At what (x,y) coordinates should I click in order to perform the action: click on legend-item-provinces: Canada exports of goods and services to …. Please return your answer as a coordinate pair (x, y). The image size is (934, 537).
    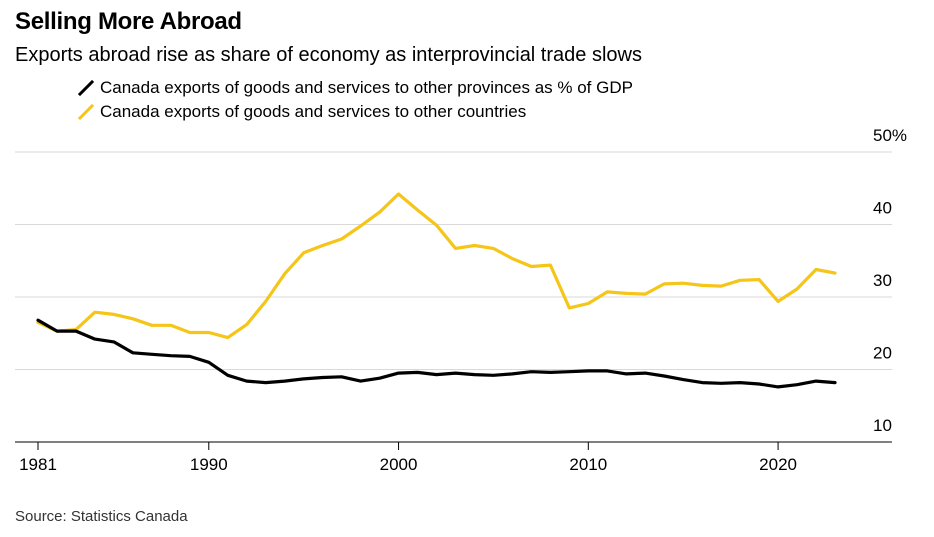
    Looking at the image, I should click on (355, 88).